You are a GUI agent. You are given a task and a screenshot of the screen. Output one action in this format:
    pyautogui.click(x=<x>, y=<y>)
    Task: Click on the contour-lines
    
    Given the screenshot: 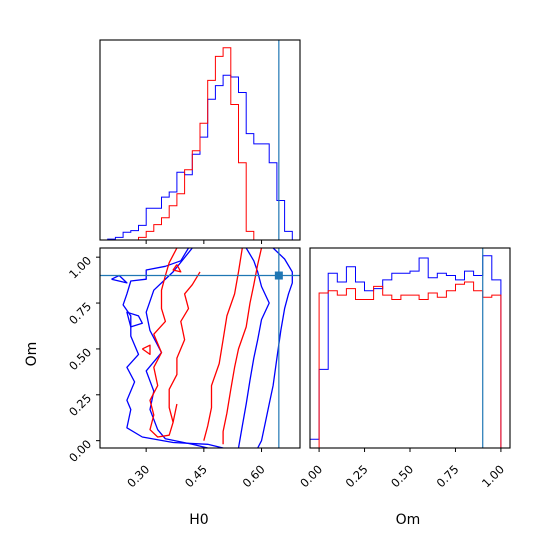 What is the action you would take?
    pyautogui.click(x=202, y=348)
    